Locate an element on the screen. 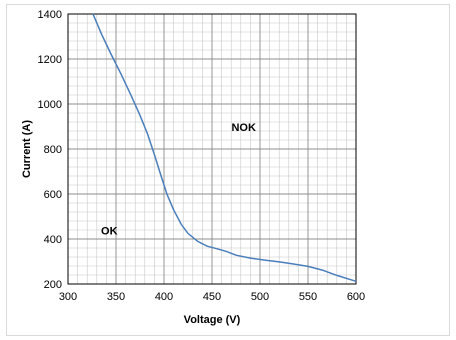 Image resolution: width=456 pixels, height=340 pixels. y-tick-label: 400 is located at coordinates (53, 240).